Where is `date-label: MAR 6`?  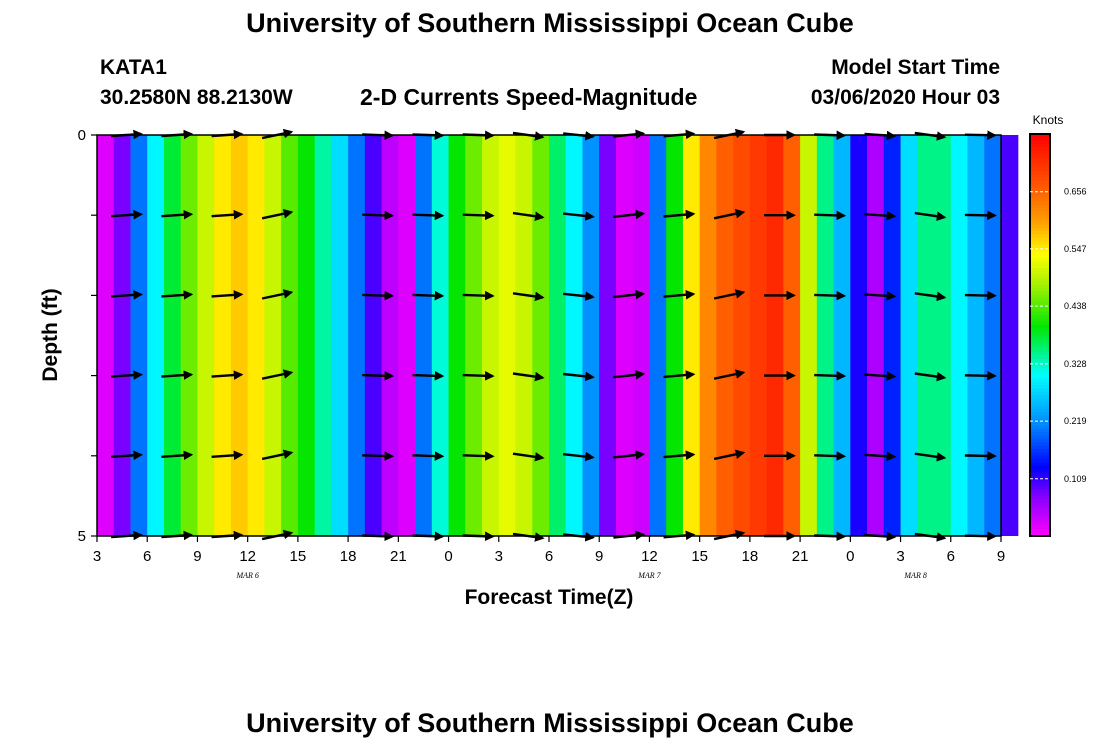
date-label: MAR 6 is located at coordinates (246, 575).